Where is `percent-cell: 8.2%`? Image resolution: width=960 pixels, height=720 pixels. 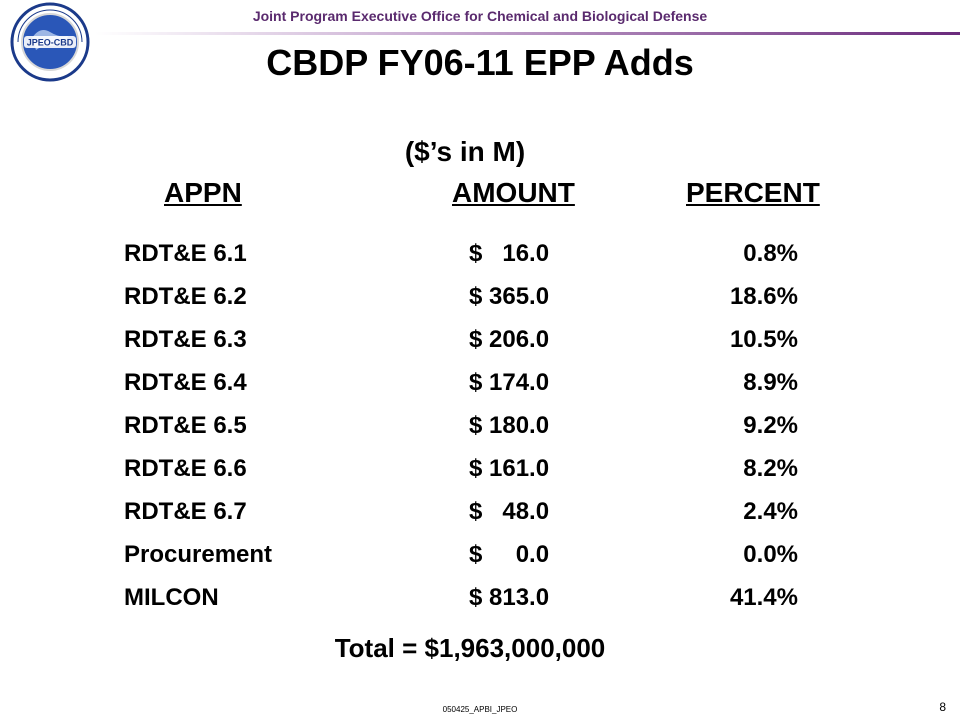
percent-cell: 8.2% is located at coordinates (770, 468).